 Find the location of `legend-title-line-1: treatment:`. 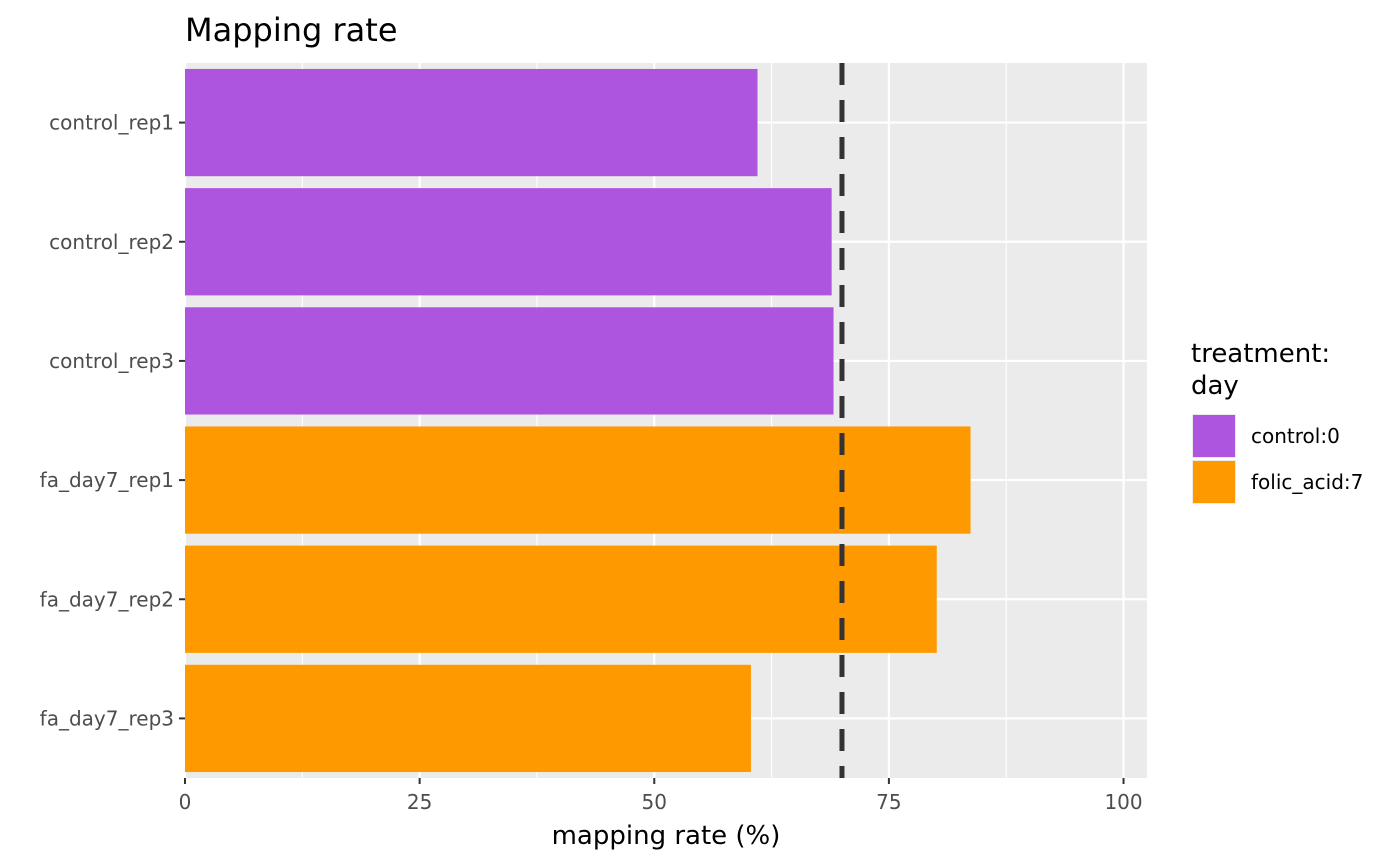

legend-title-line-1: treatment: is located at coordinates (1260, 354).